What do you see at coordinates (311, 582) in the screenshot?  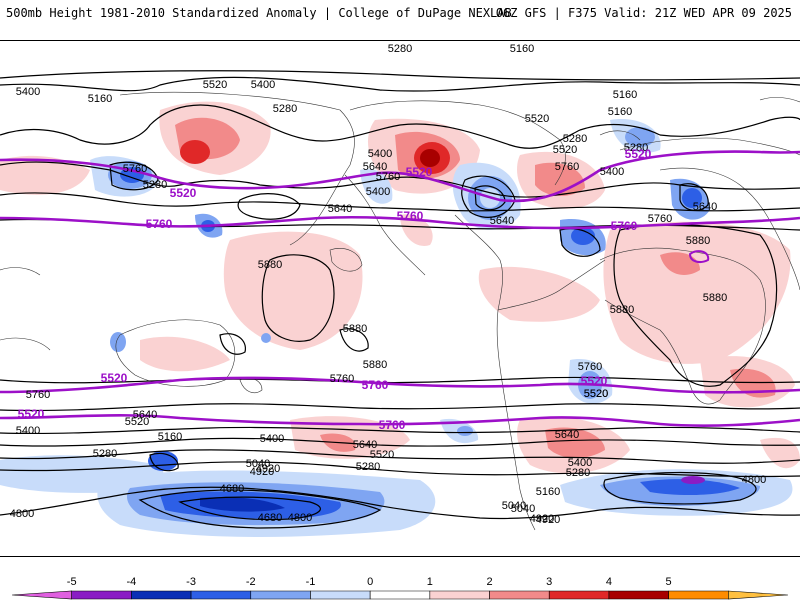 I see `colorbar-tick-label: -1` at bounding box center [311, 582].